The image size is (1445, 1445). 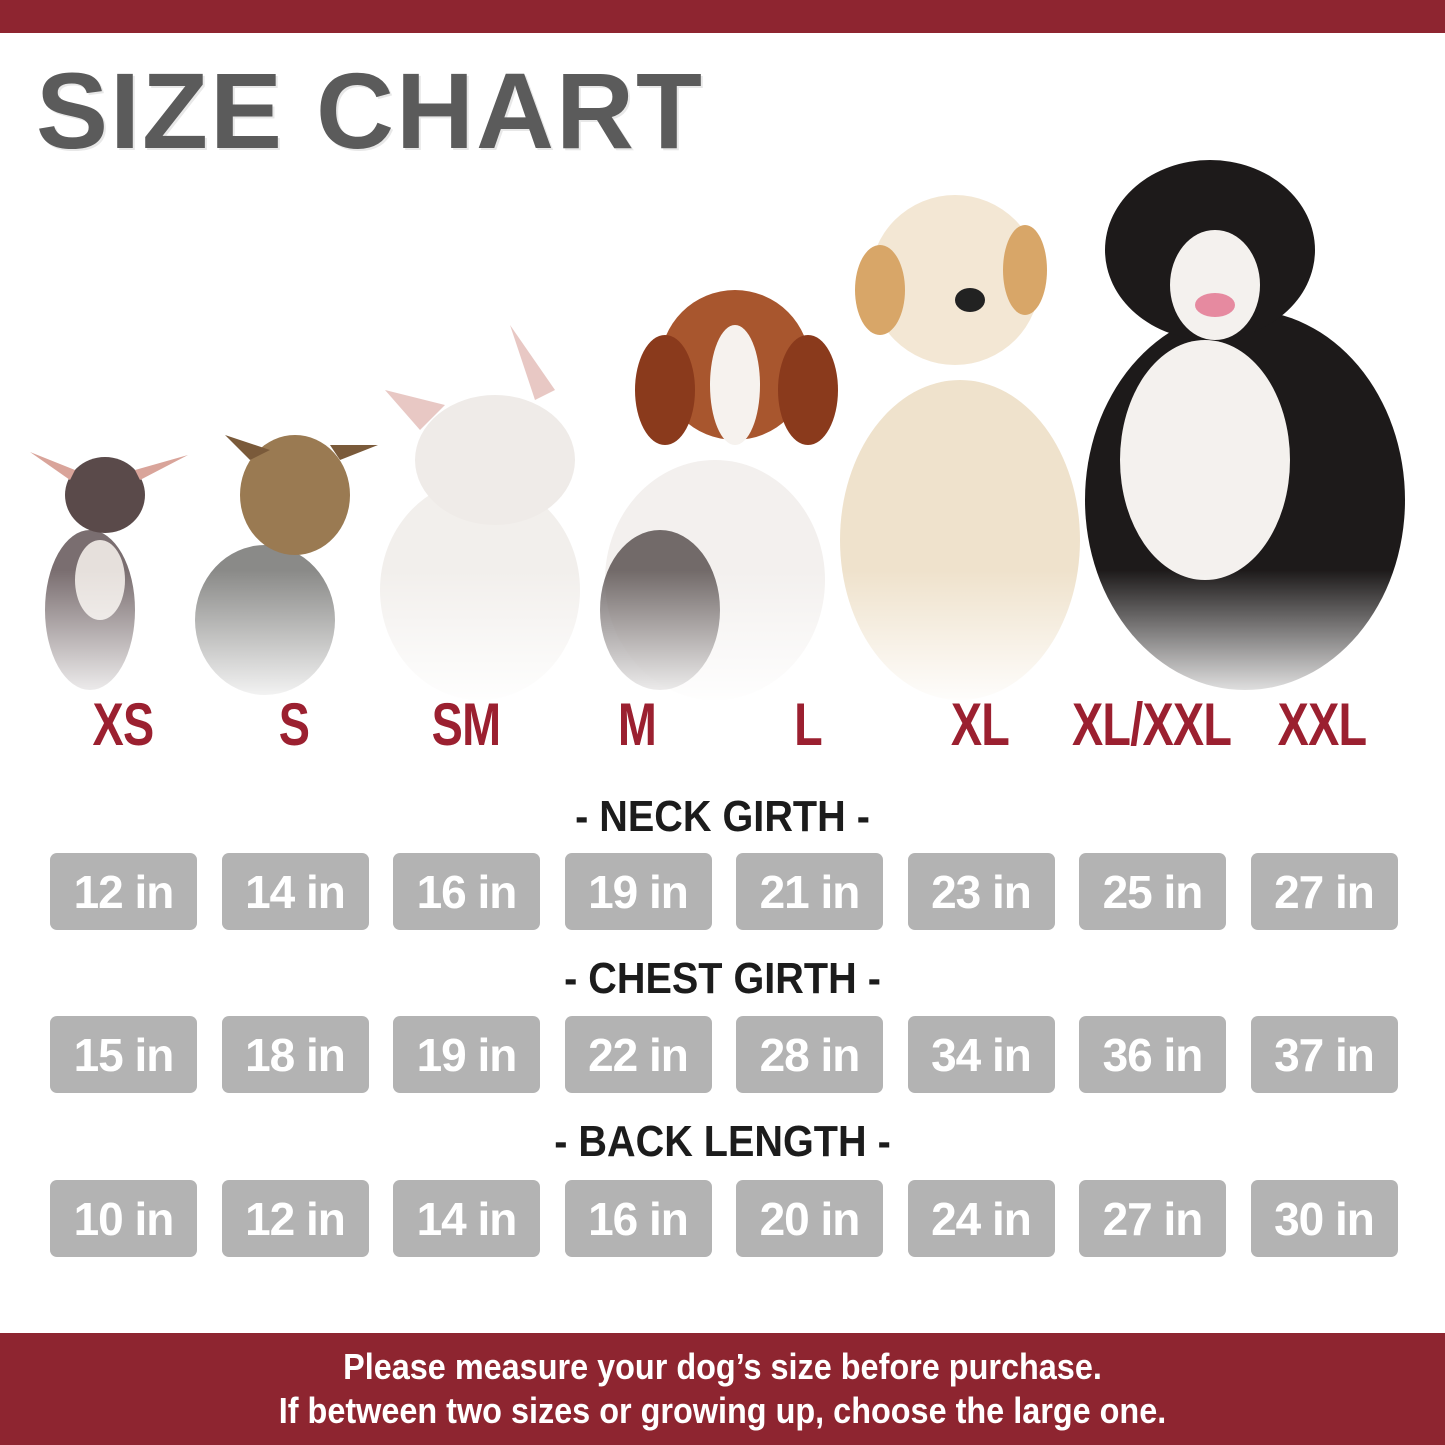 I want to click on measurement-value: 10 in, so click(x=123, y=1218).